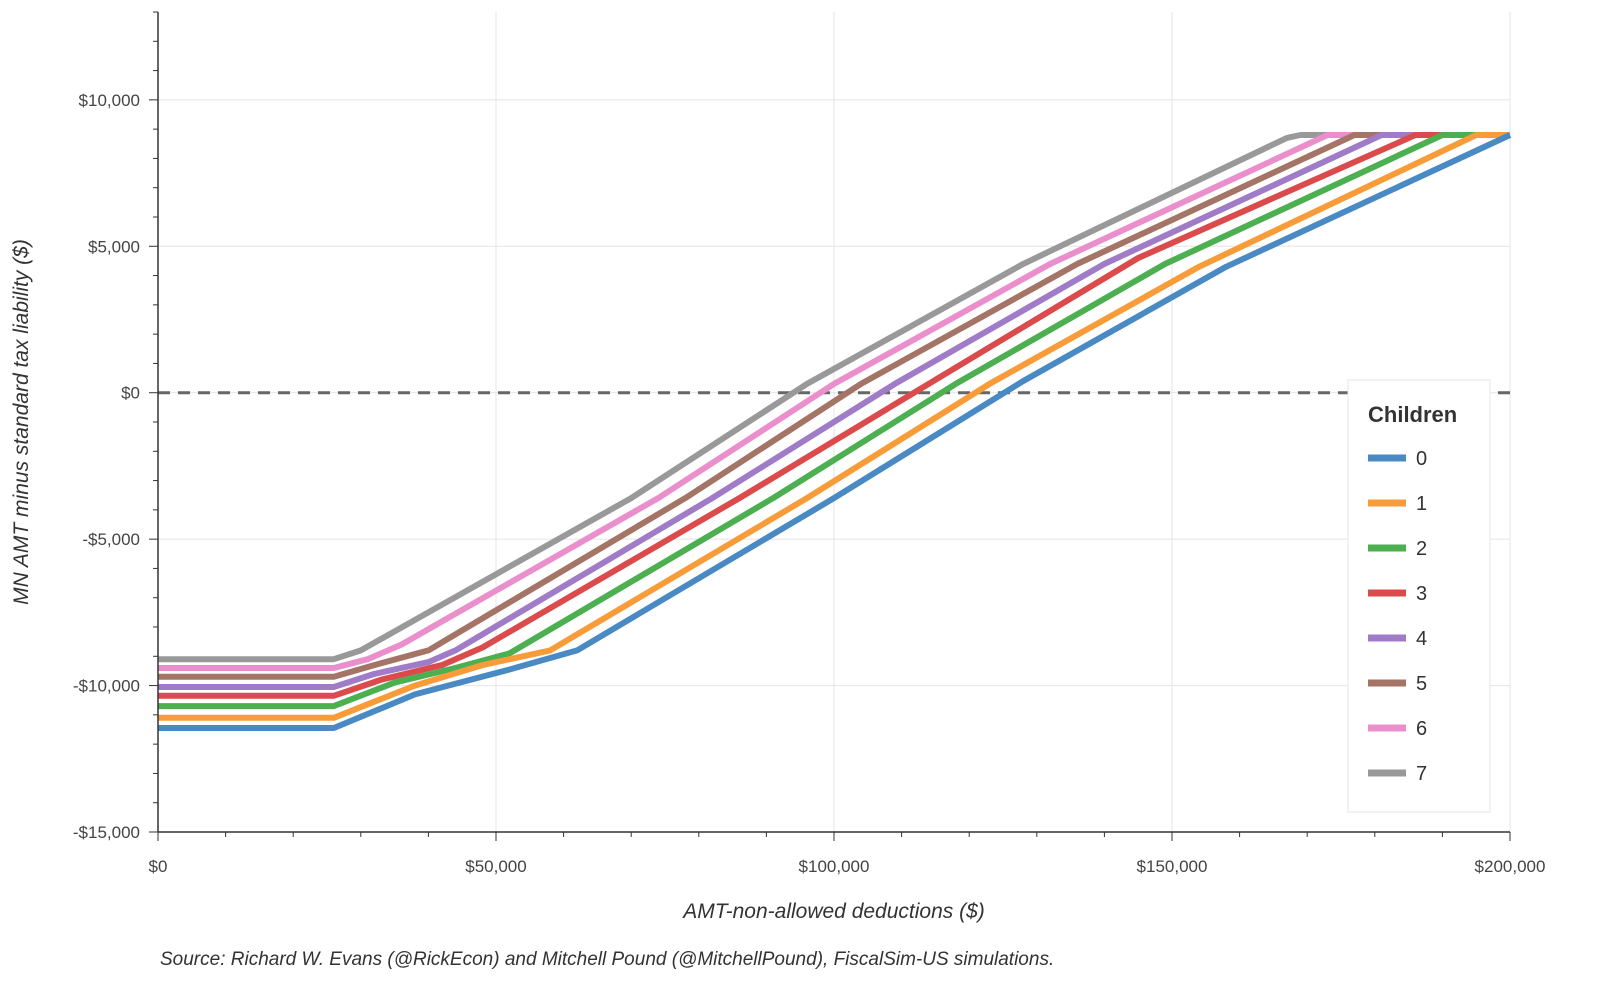 This screenshot has width=1600, height=1000. Describe the element at coordinates (21, 422) in the screenshot. I see `y-axis-title: MN AMT minus standard tax liability ($)` at that location.